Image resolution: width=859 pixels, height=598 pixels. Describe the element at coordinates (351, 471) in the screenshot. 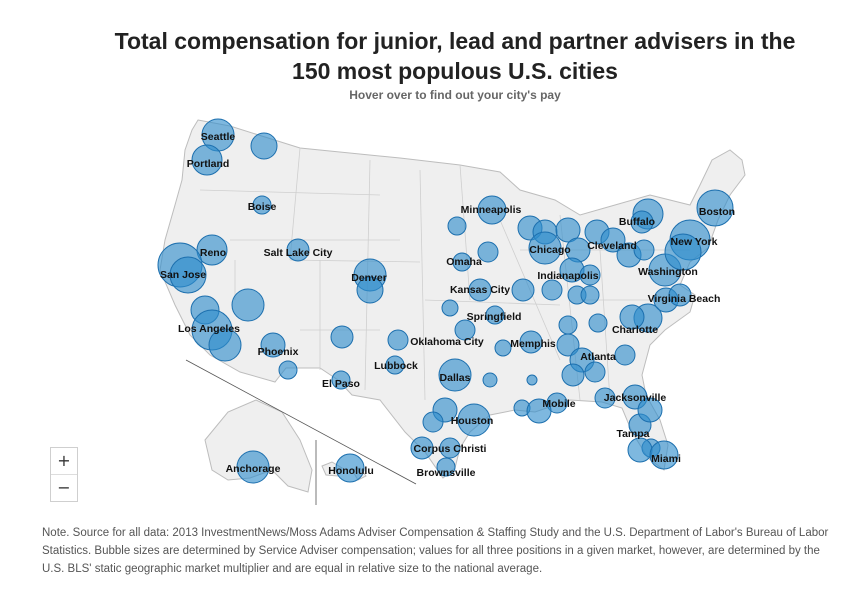

I see `city-label: Honolulu` at that location.